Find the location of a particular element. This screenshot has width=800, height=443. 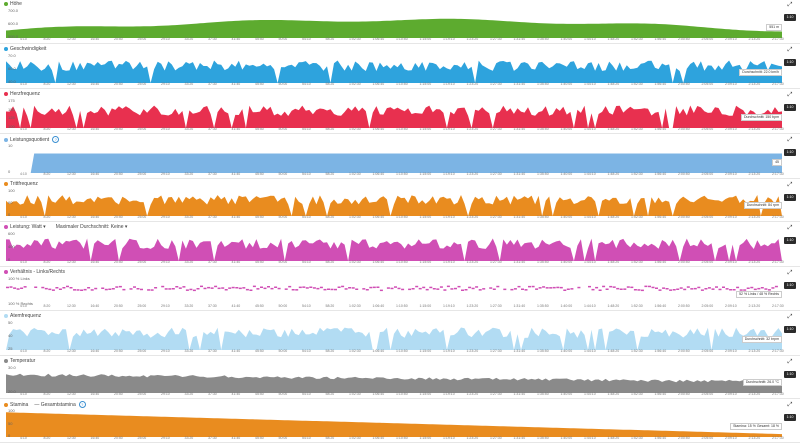

panel-title: Geschwindigkeit is located at coordinates (25, 49).